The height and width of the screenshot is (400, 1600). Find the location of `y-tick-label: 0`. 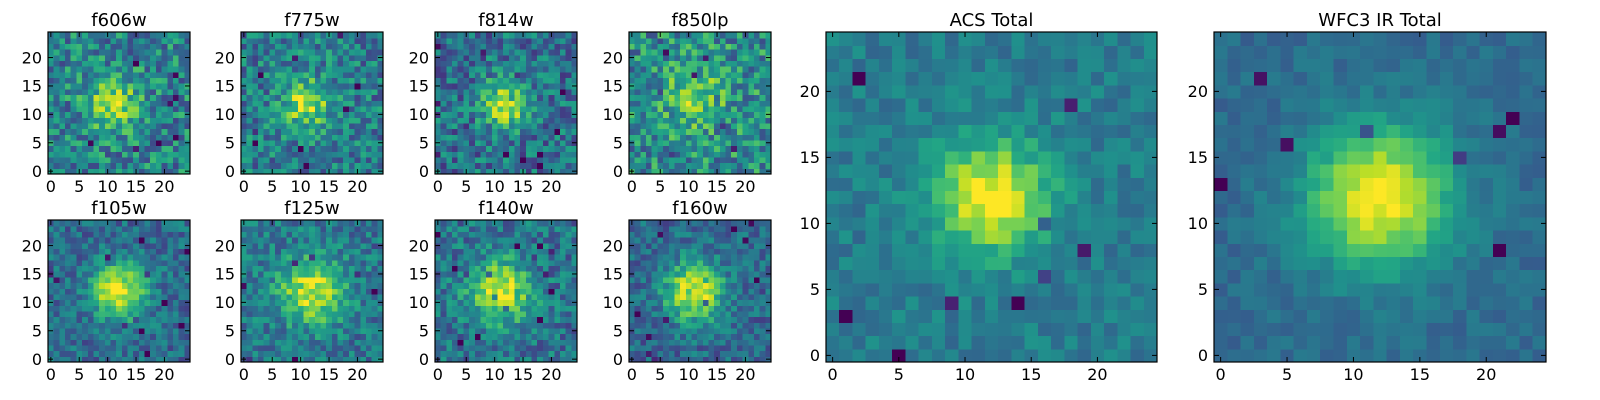

y-tick-label: 0 is located at coordinates (424, 171).